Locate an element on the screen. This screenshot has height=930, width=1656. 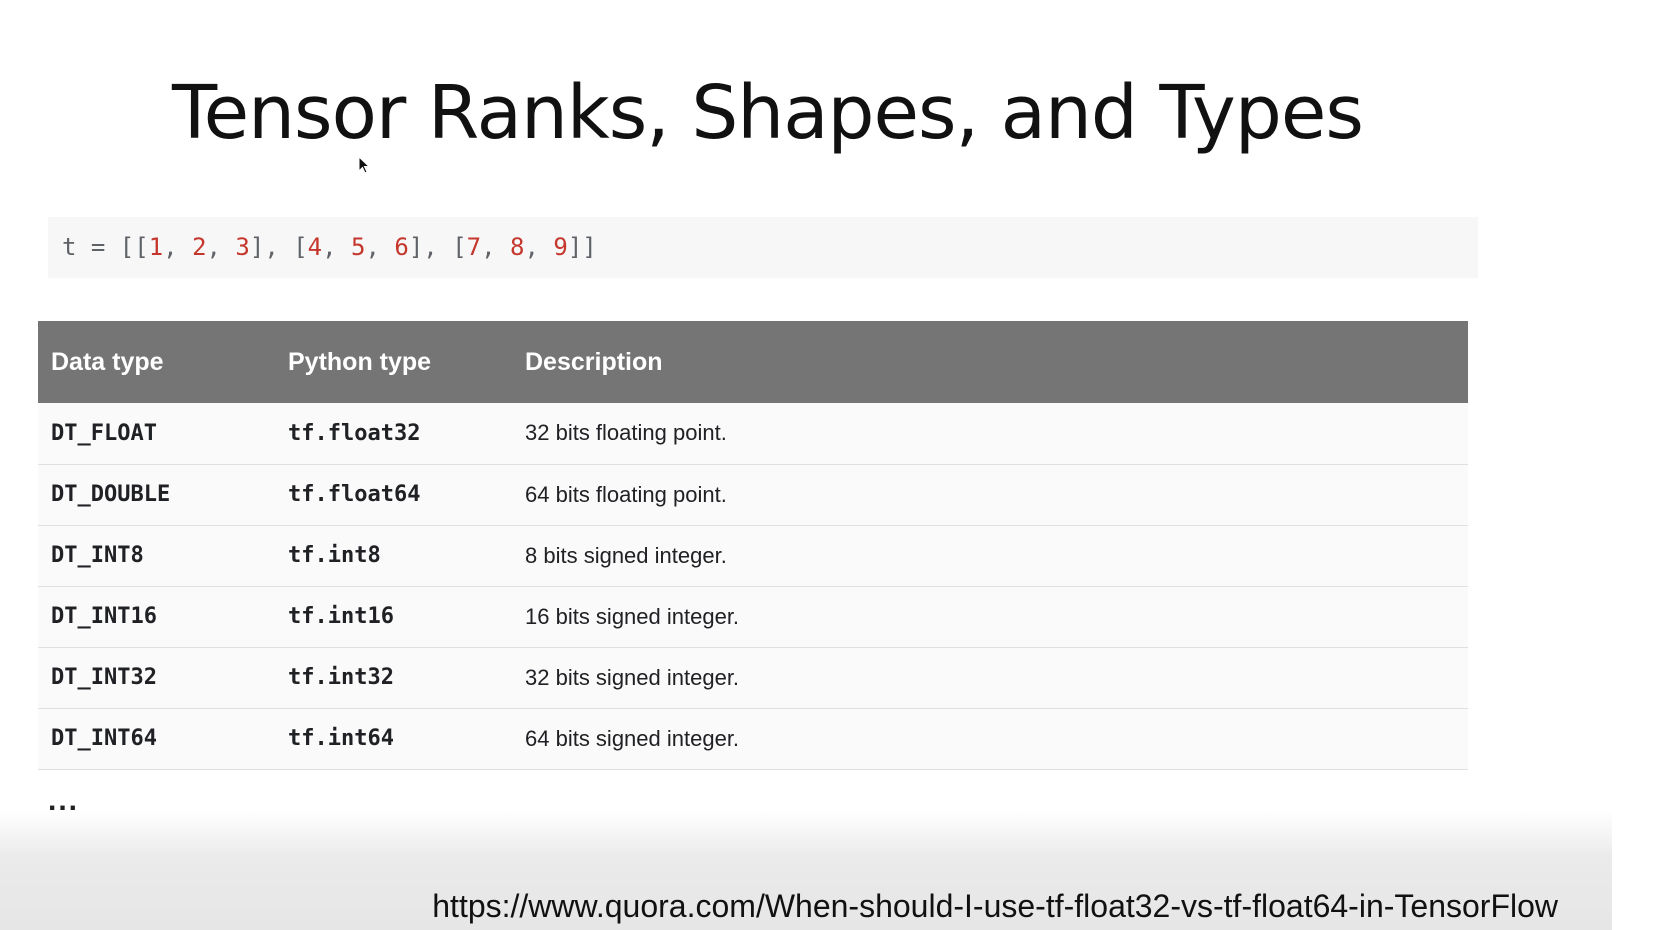
description-cell: 64 bits floating point. is located at coordinates (990, 495).